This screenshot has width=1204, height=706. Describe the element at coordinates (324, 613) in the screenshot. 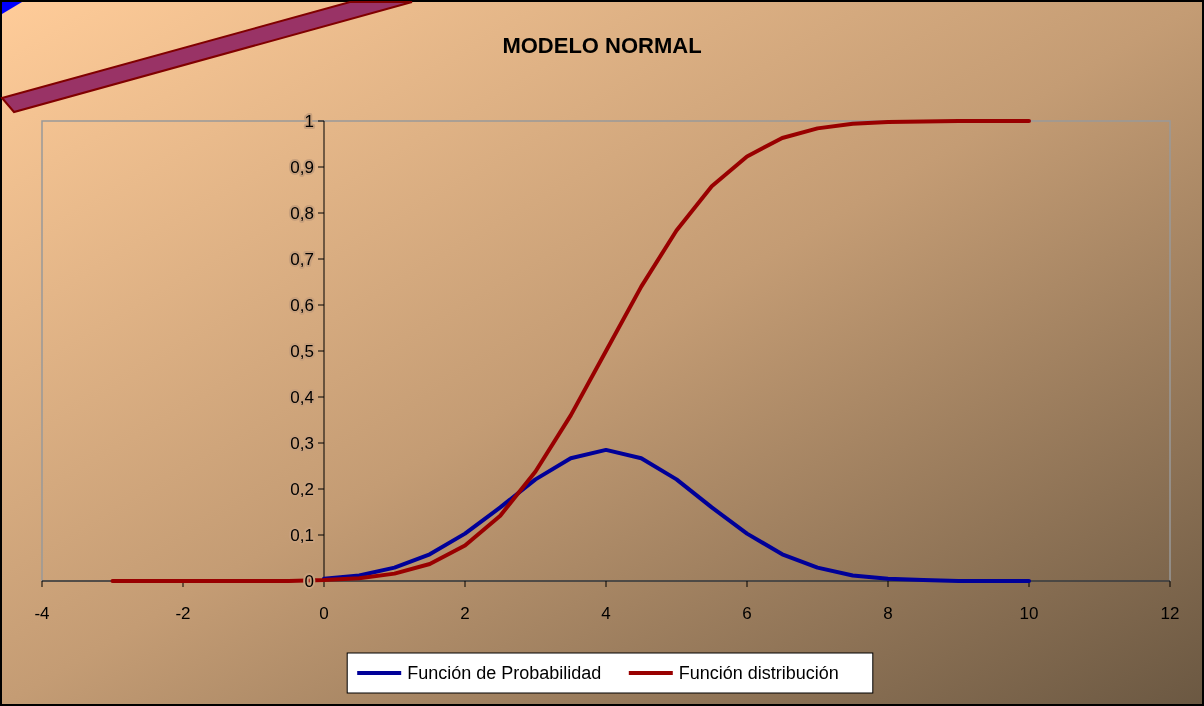

I see `x-tick-label: 0` at that location.